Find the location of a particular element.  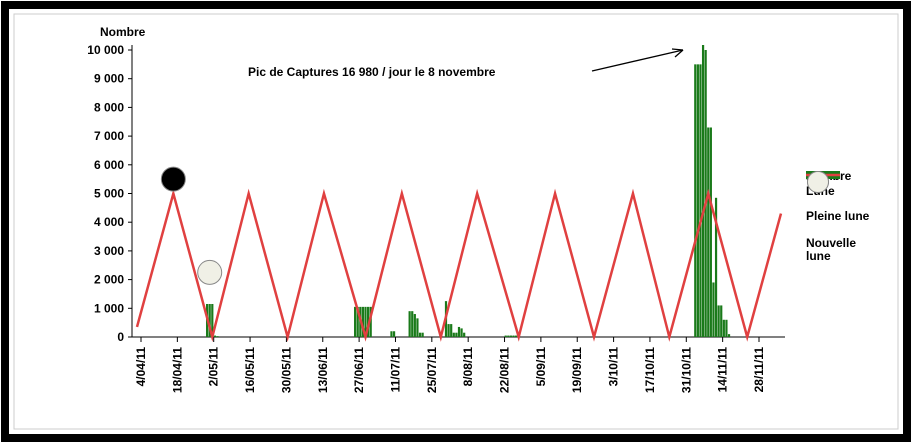

x-tick-label: 28/11/11 is located at coordinates (759, 370).